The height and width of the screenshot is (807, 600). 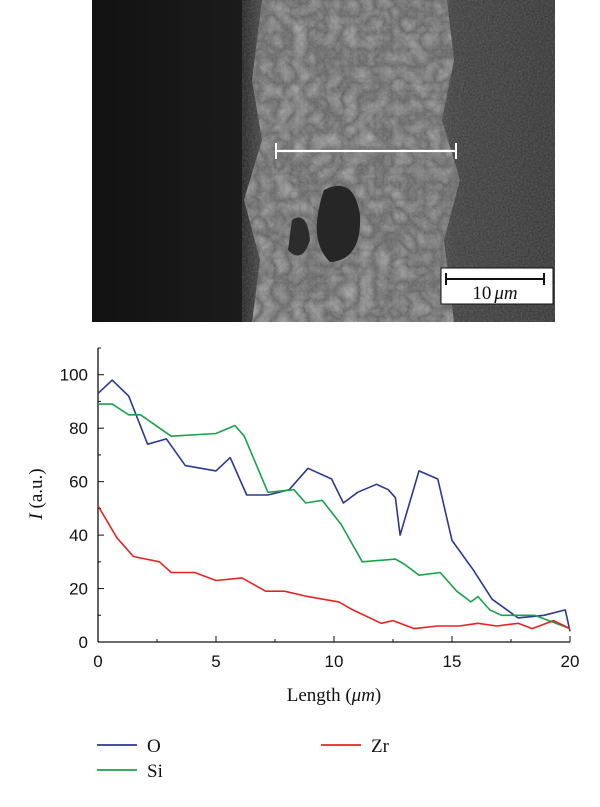 I want to click on scale-bar-box: 10 μm, so click(x=497, y=286).